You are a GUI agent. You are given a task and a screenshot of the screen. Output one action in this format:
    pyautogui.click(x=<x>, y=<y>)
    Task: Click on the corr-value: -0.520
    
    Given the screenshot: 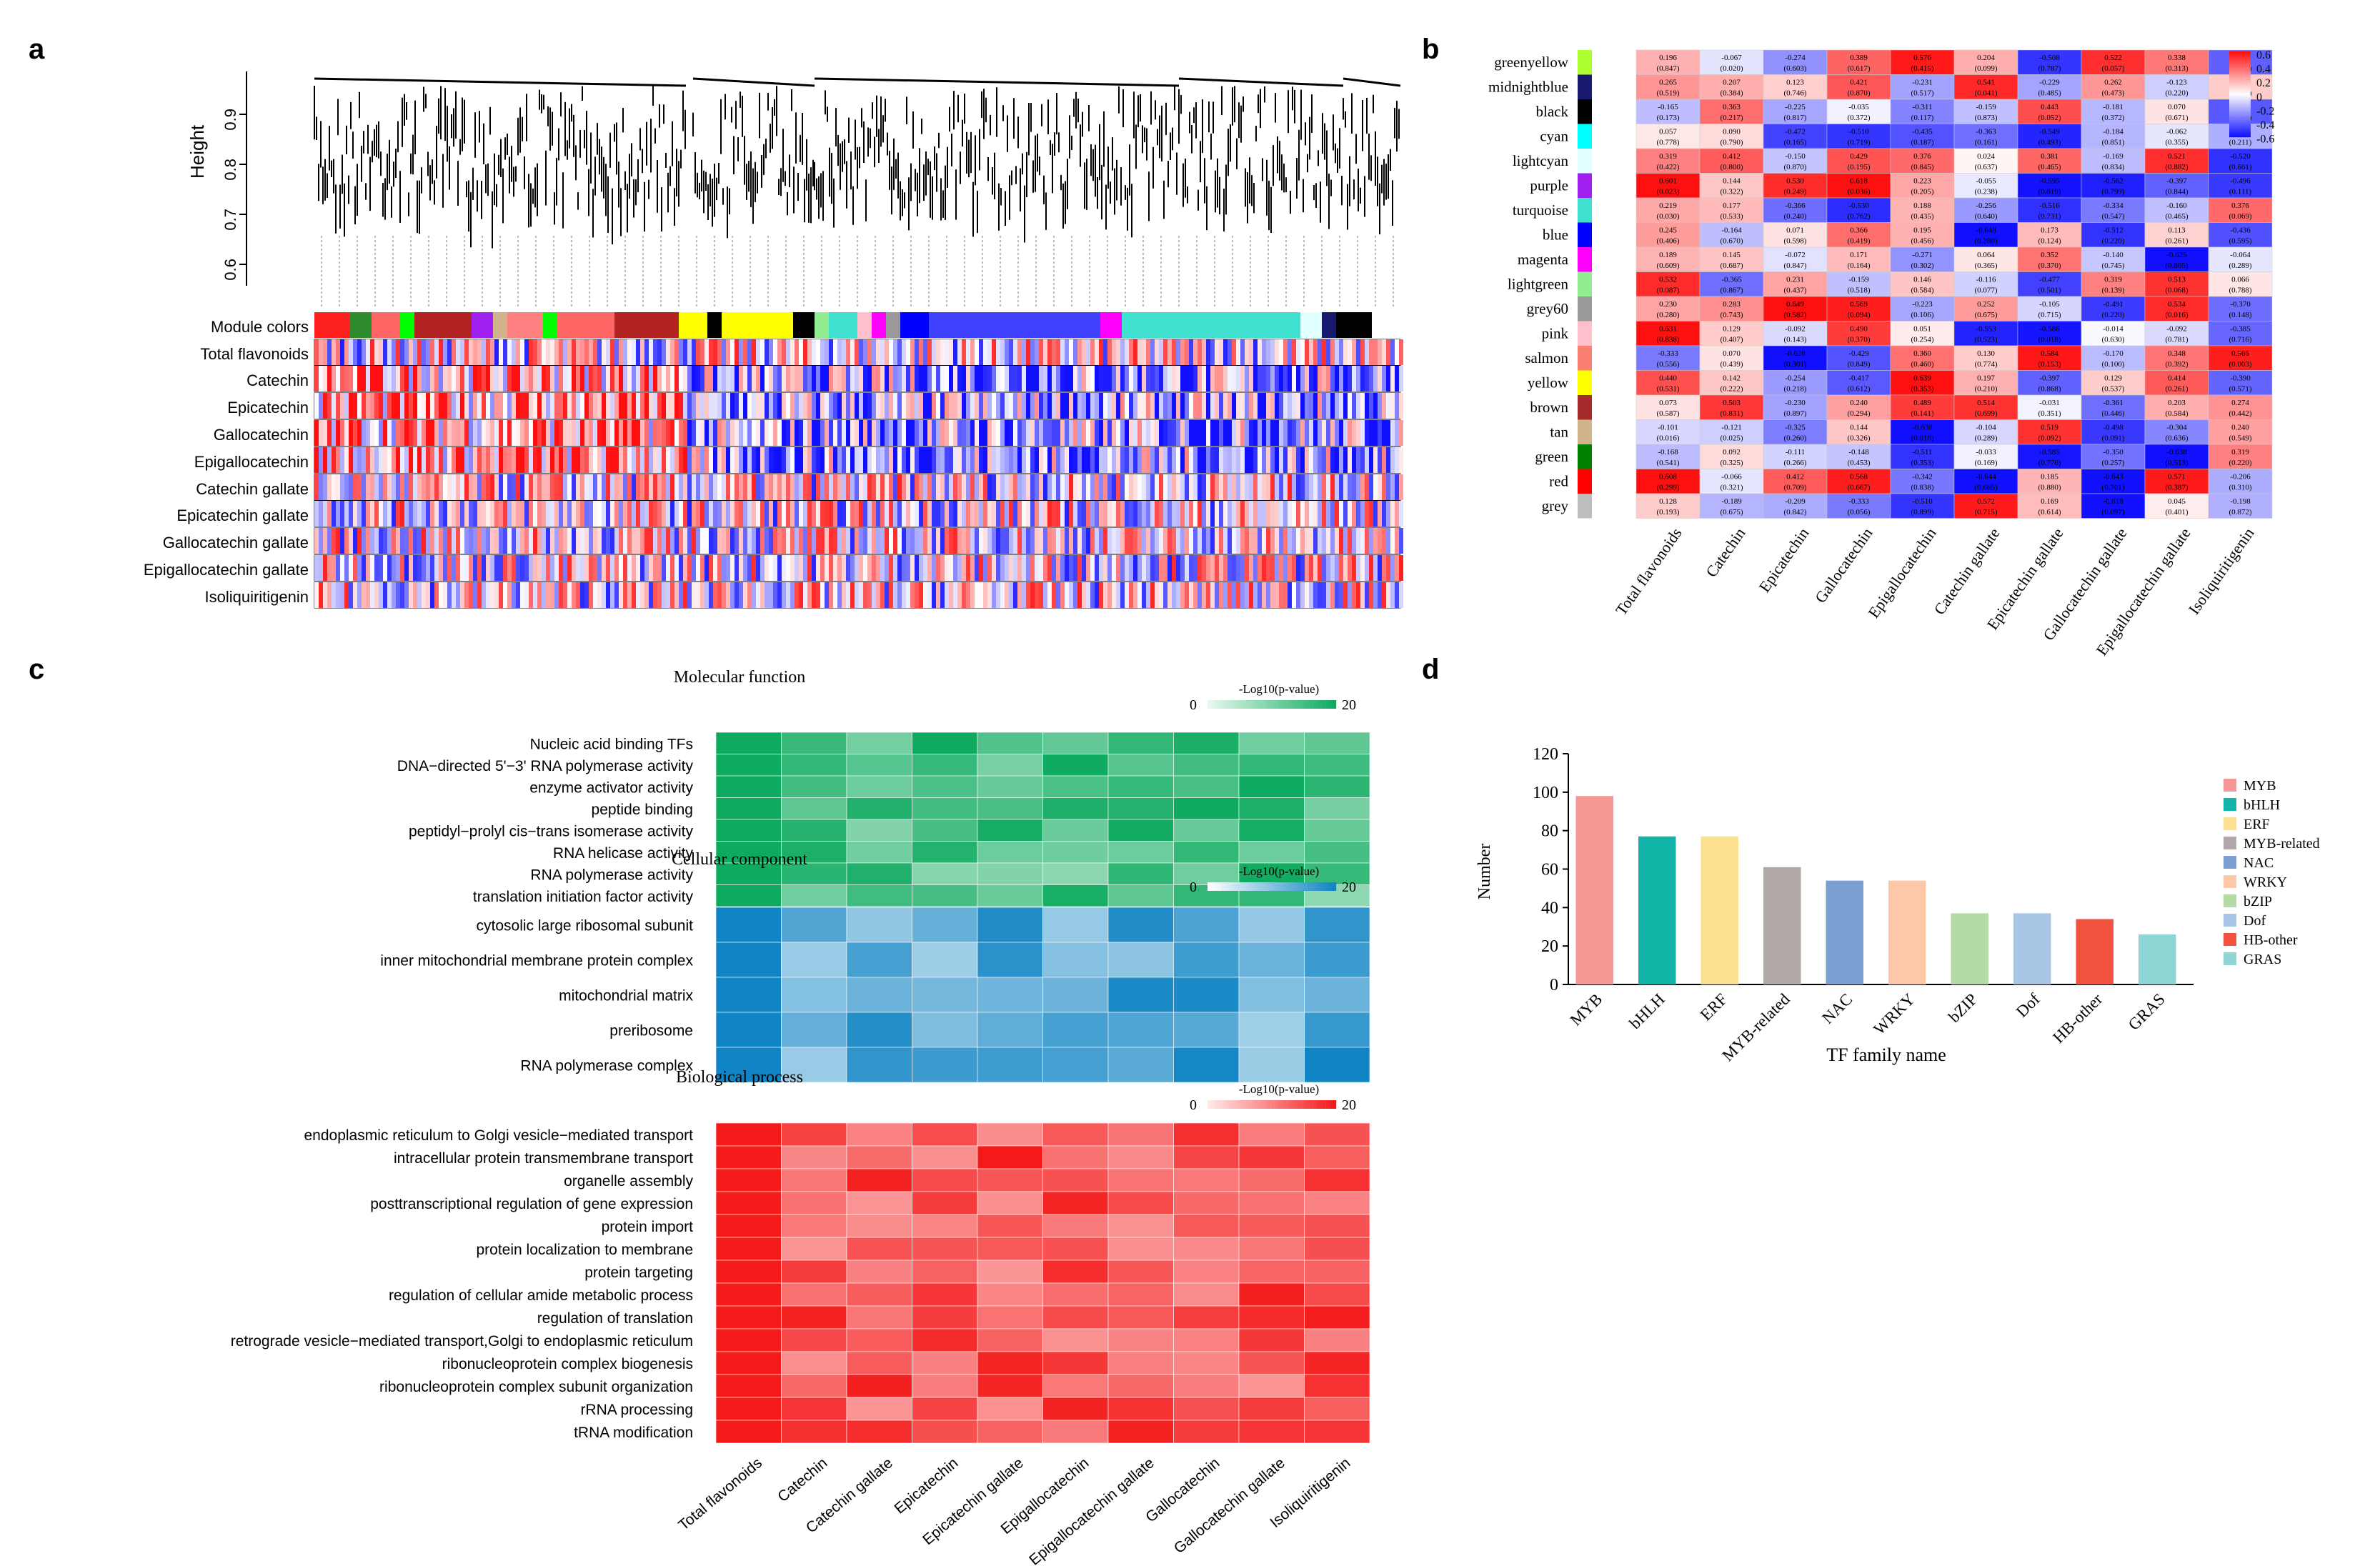 What is the action you would take?
    pyautogui.click(x=2240, y=156)
    